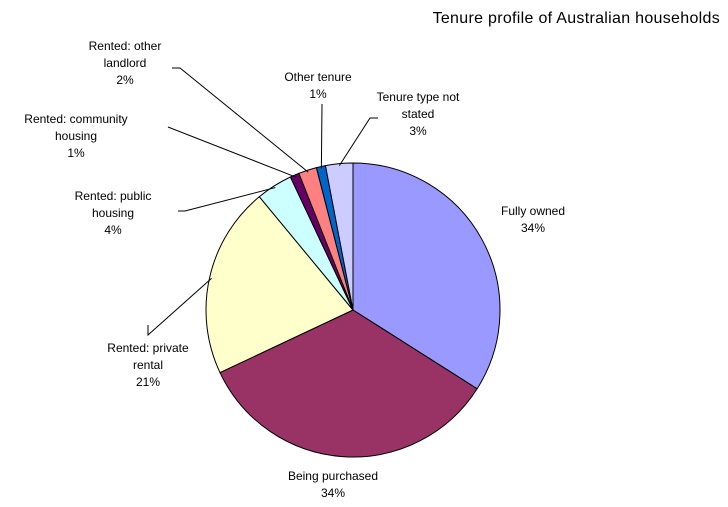 This screenshot has height=507, width=728. What do you see at coordinates (76, 127) in the screenshot?
I see `slice-label: Rented: community housing` at bounding box center [76, 127].